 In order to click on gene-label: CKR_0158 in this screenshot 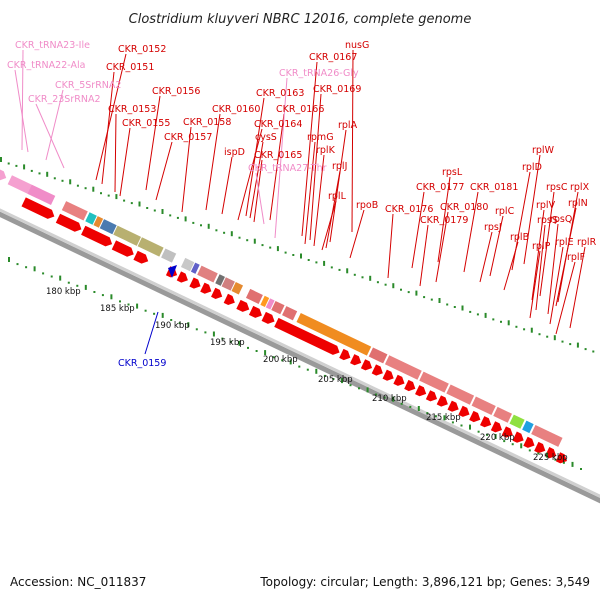, I will do `click(207, 122)`.